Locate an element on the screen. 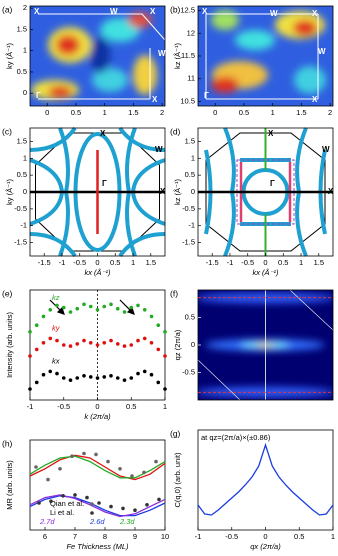  line-label: 2.6d is located at coordinates (97, 521).